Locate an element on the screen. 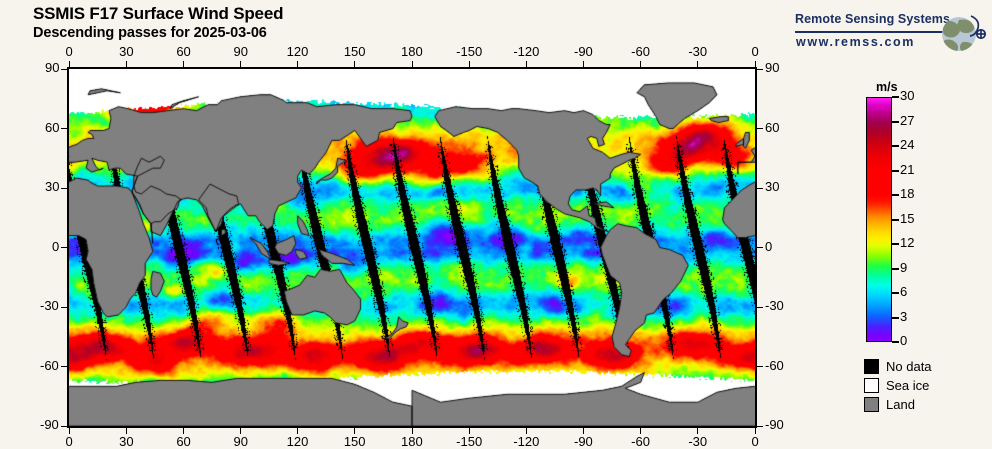  y-axis-label: -30 is located at coordinates (774, 305).